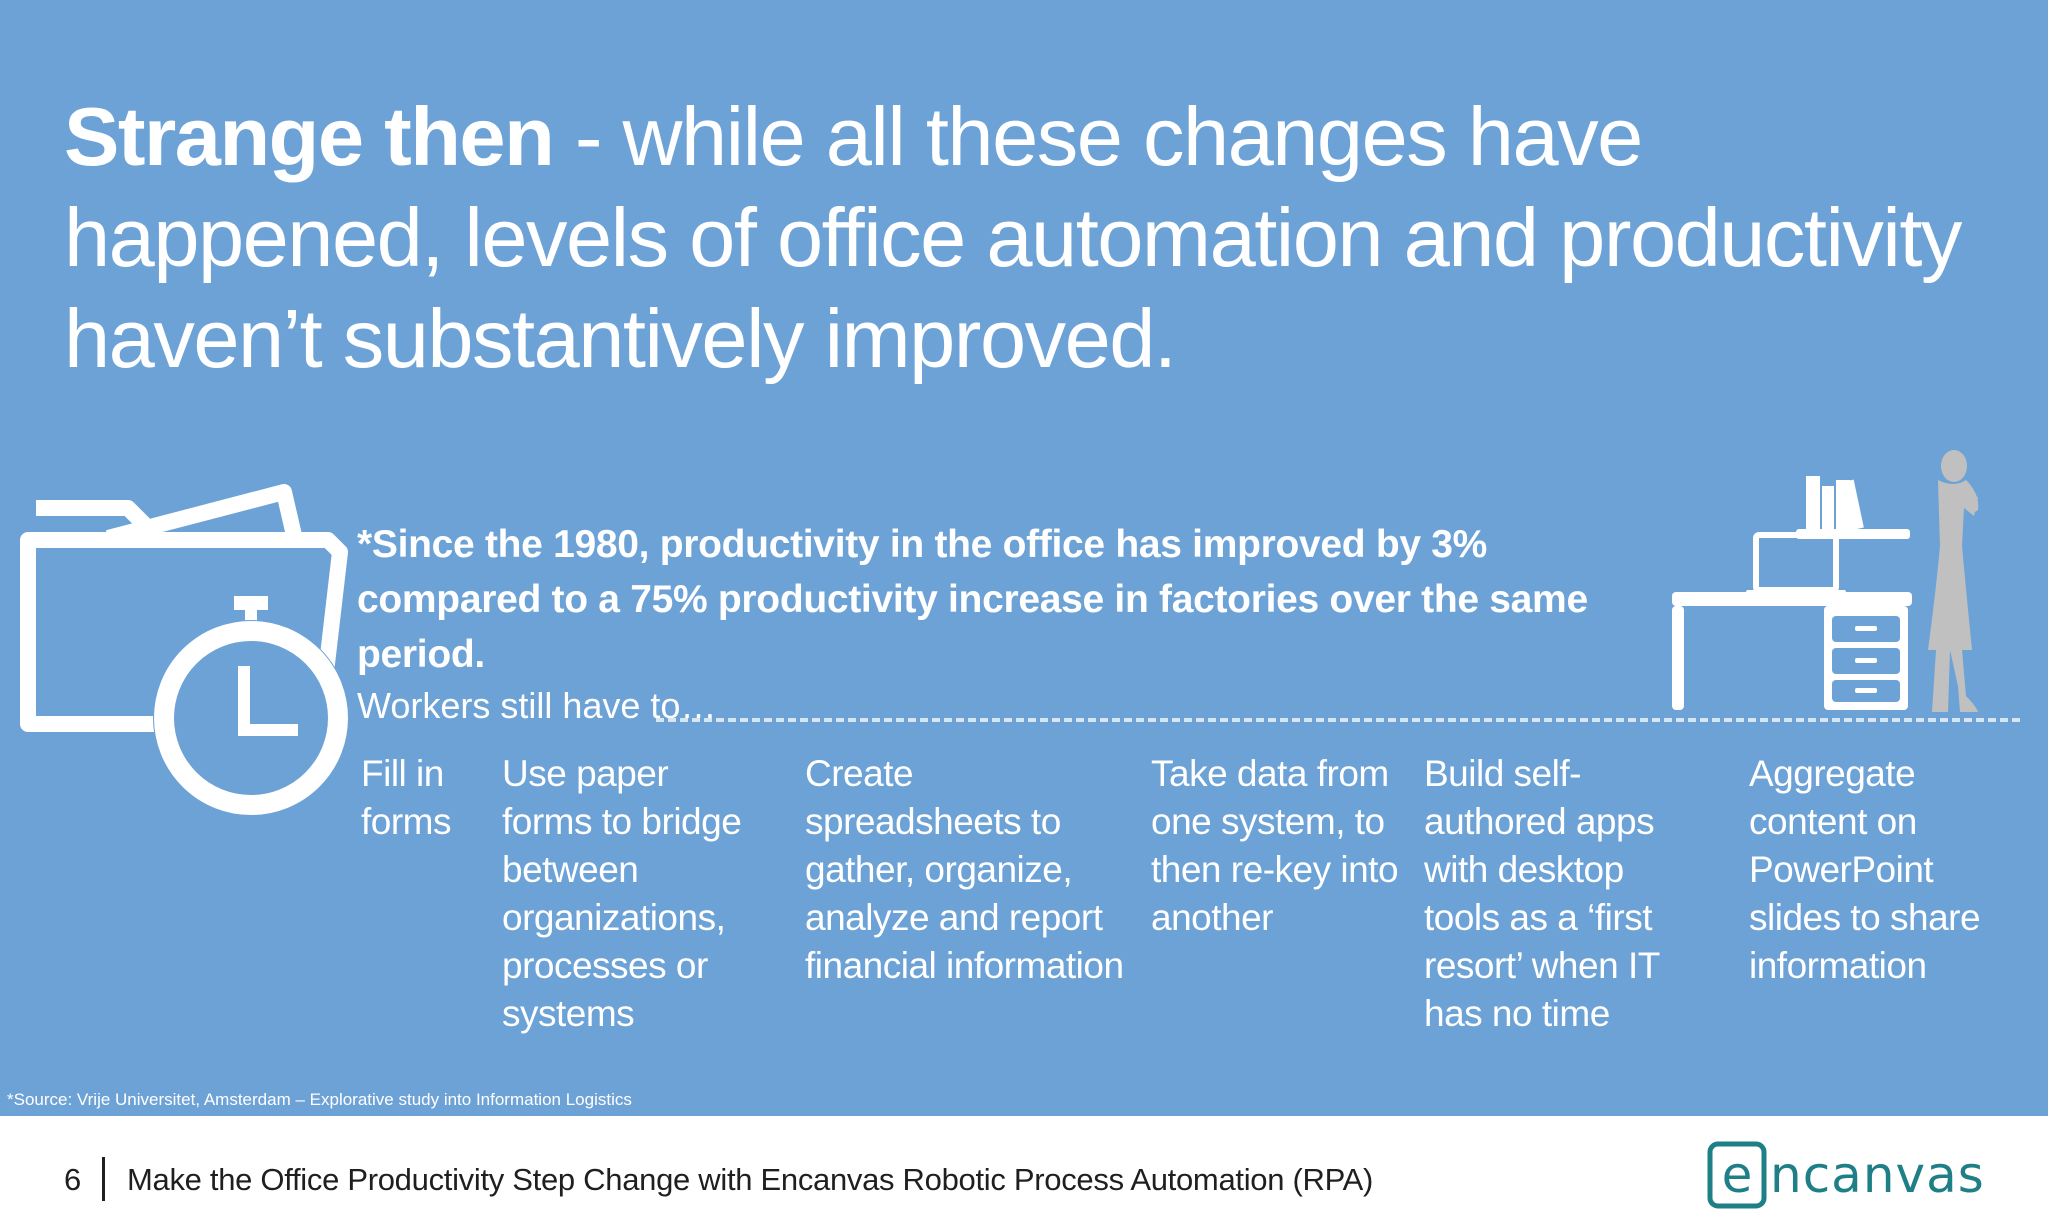 The height and width of the screenshot is (1229, 2048). I want to click on dashed-divider, so click(1338, 720).